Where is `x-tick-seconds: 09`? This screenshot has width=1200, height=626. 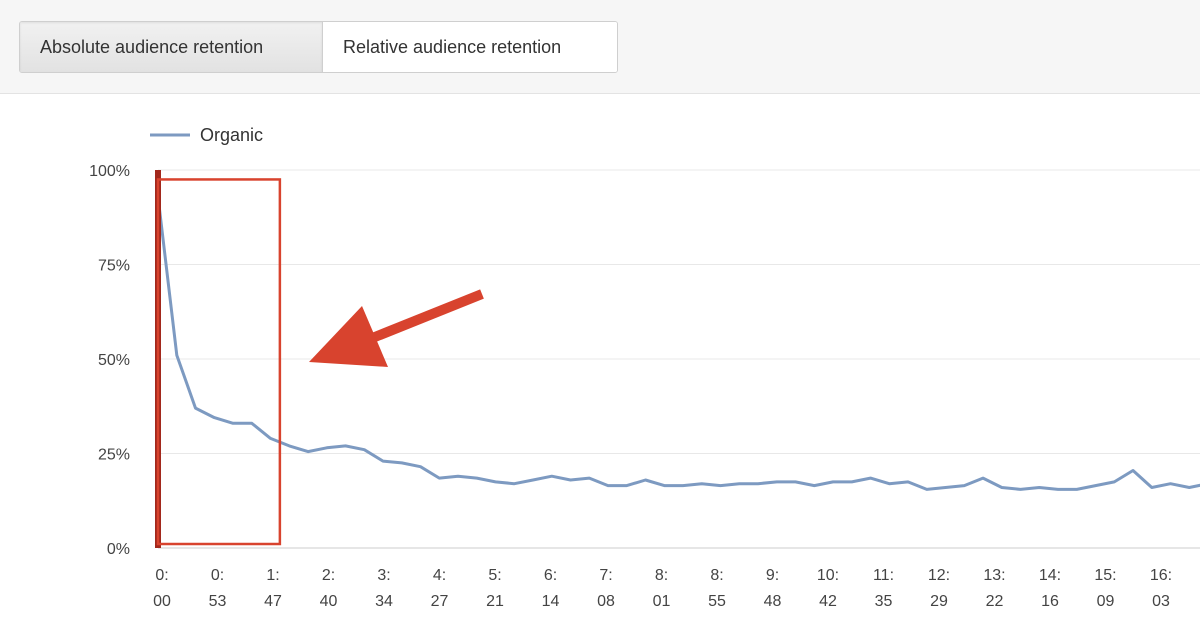 x-tick-seconds: 09 is located at coordinates (1106, 601).